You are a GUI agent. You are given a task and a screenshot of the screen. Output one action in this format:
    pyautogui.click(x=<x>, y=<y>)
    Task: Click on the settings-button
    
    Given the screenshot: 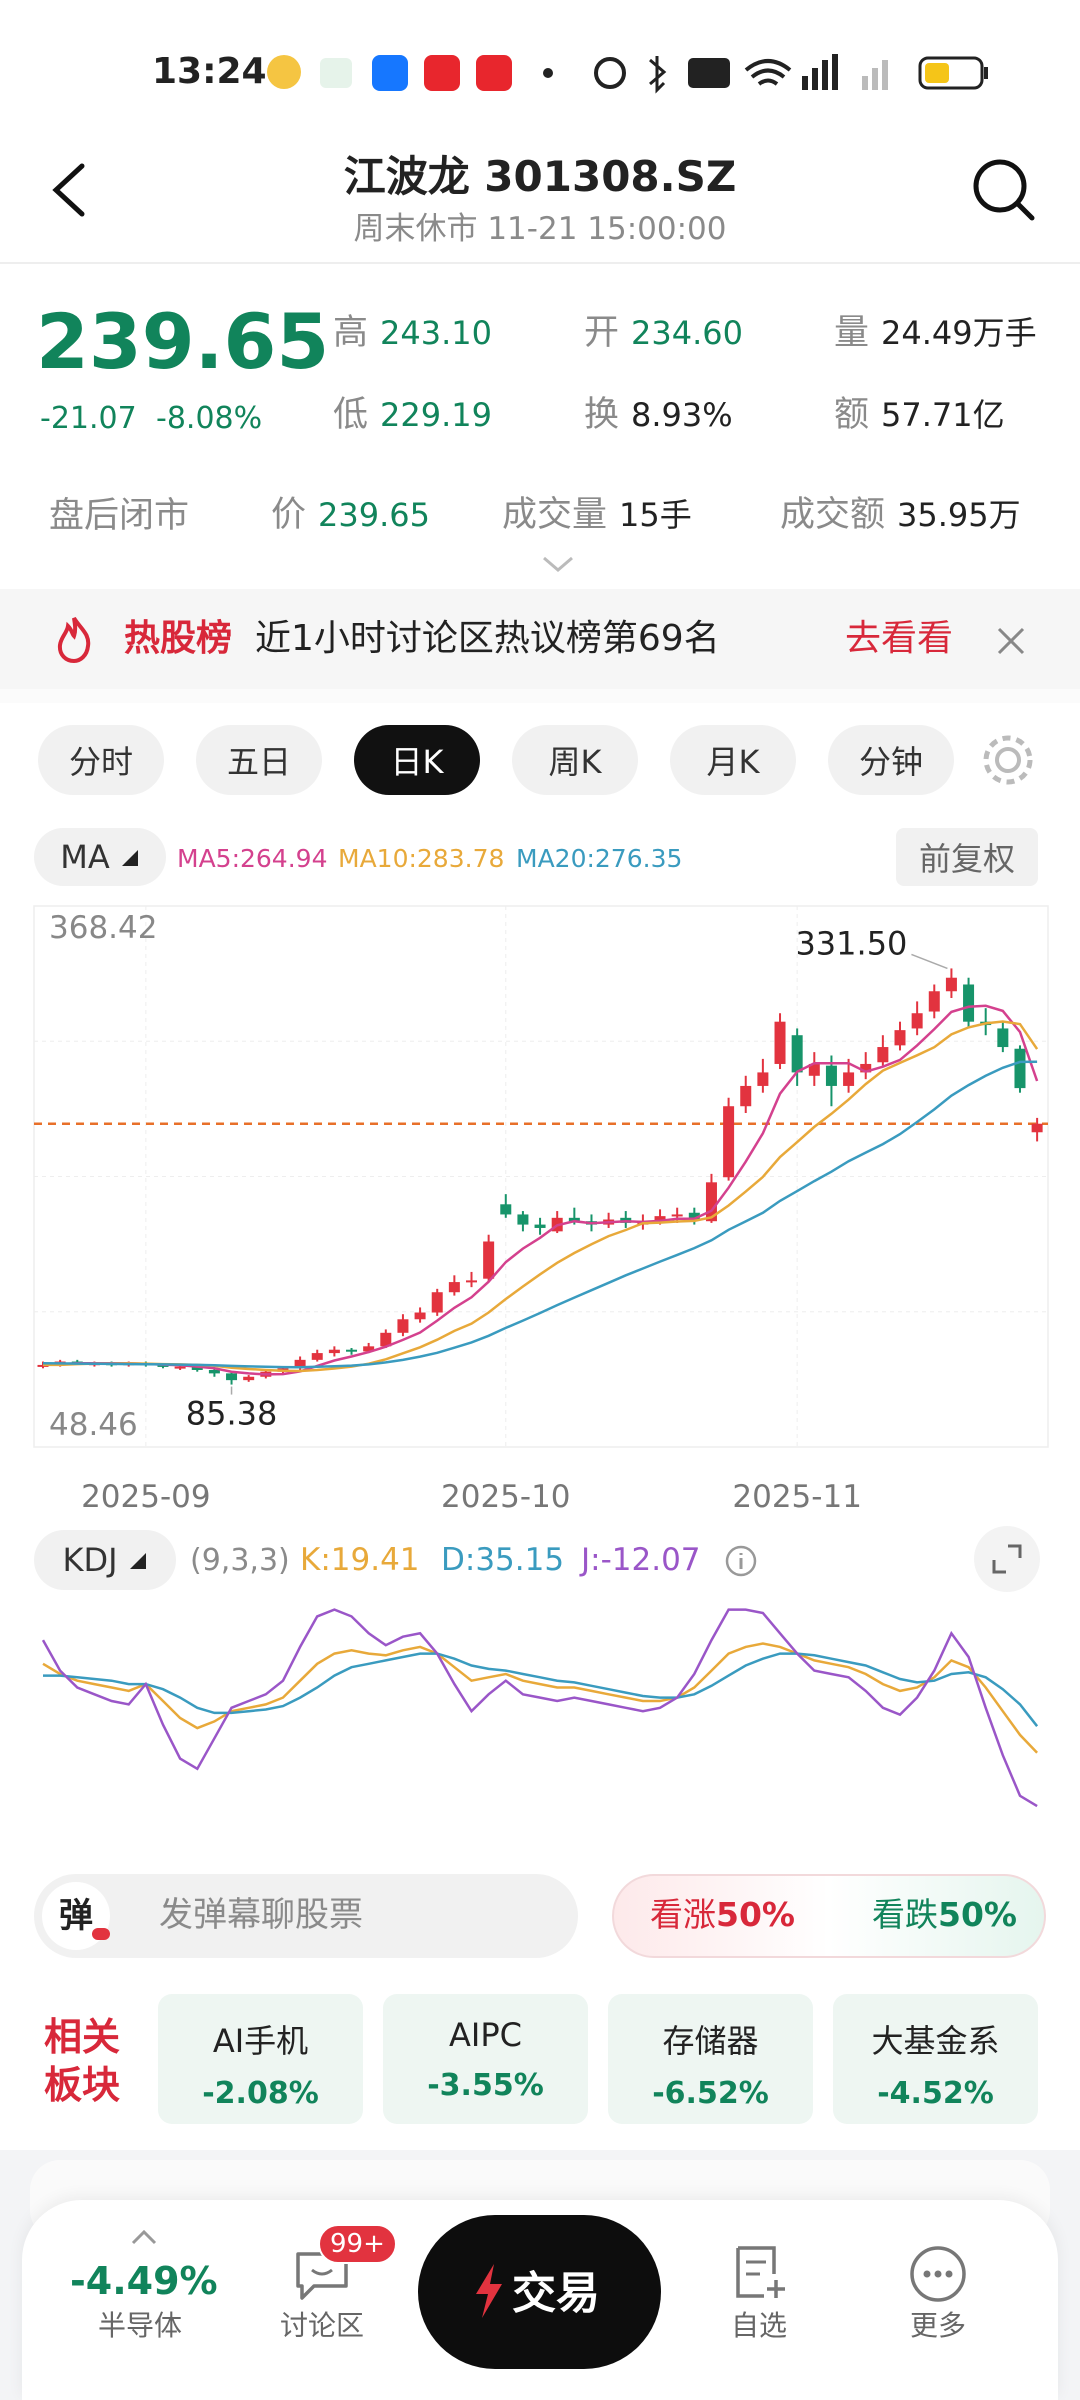 What is the action you would take?
    pyautogui.click(x=1008, y=760)
    